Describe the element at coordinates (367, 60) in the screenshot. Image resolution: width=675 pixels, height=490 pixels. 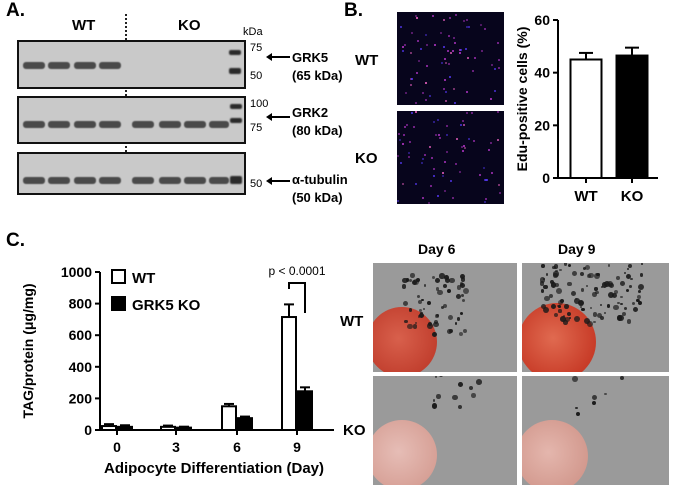
I see `row-label-wt: WT` at that location.